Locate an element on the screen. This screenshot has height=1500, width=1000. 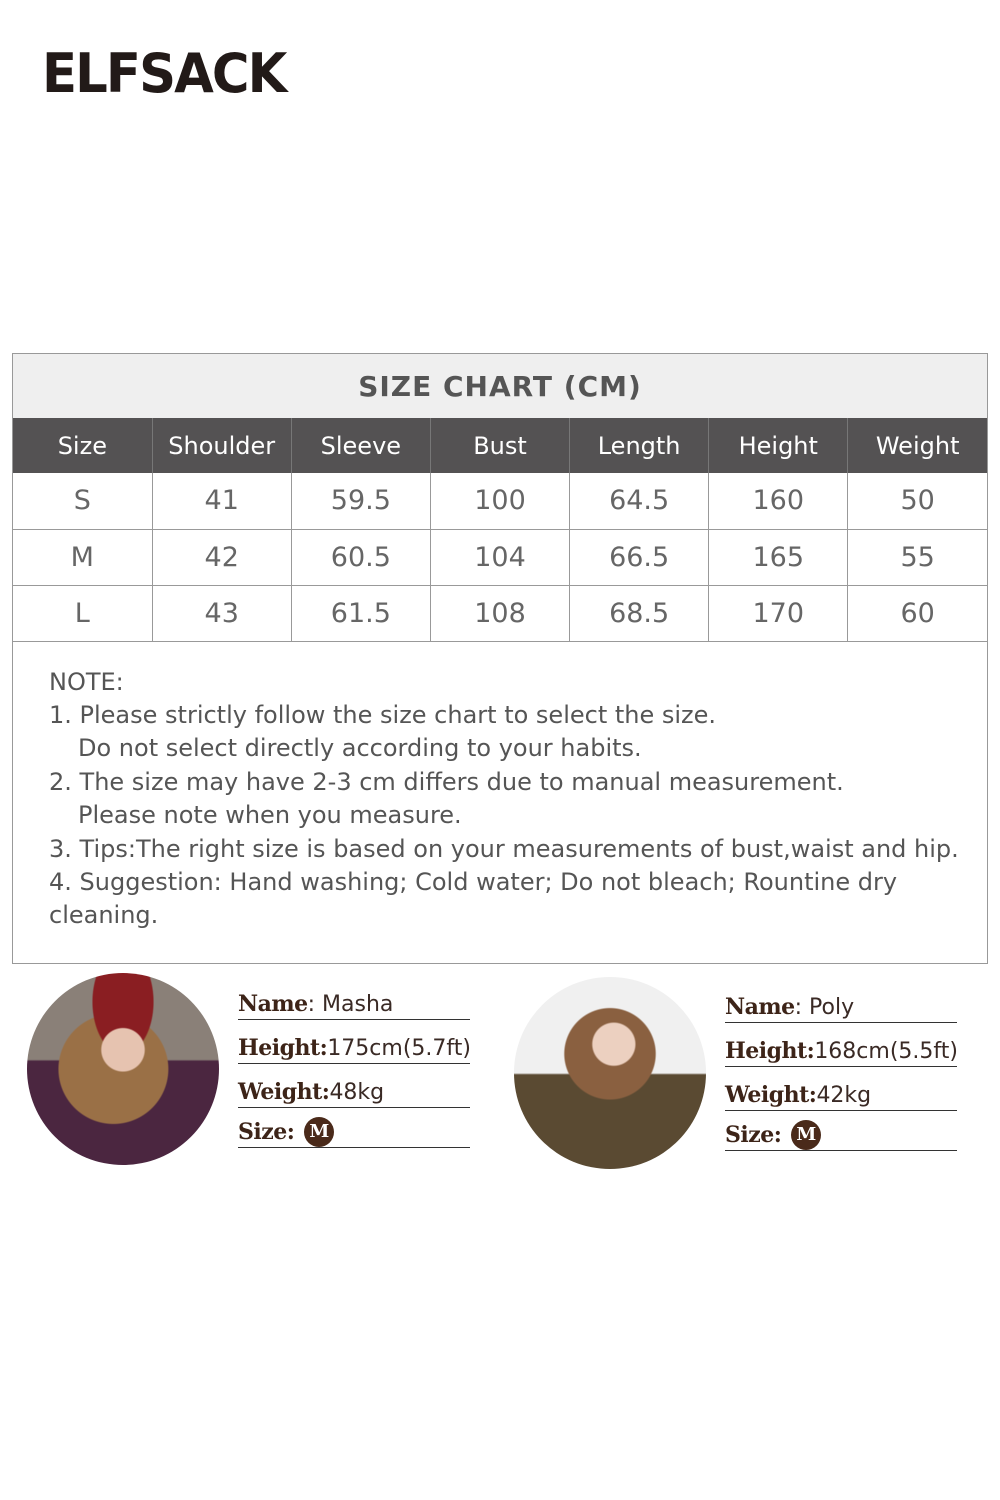
table-cell: 100 is located at coordinates (500, 501).